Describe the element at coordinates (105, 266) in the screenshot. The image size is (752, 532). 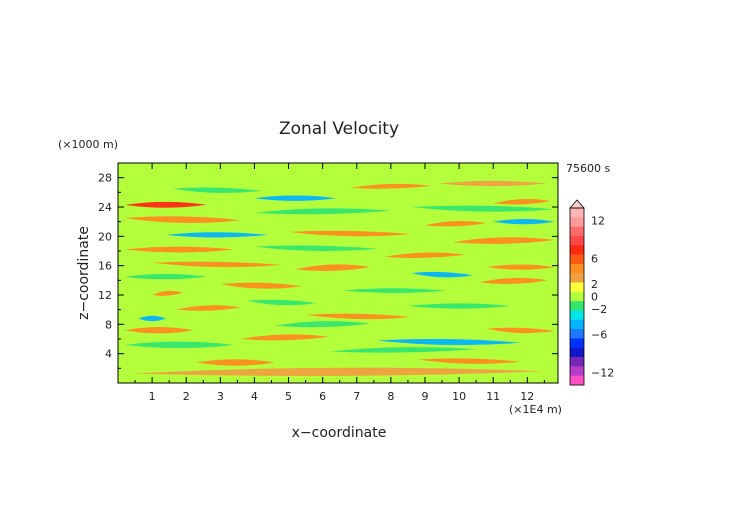
I see `y-tick-label: 16` at that location.